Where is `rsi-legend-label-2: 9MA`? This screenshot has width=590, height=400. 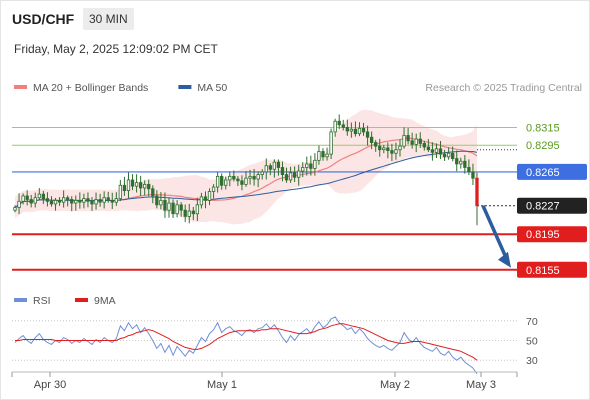 rsi-legend-label-2: 9MA is located at coordinates (105, 301).